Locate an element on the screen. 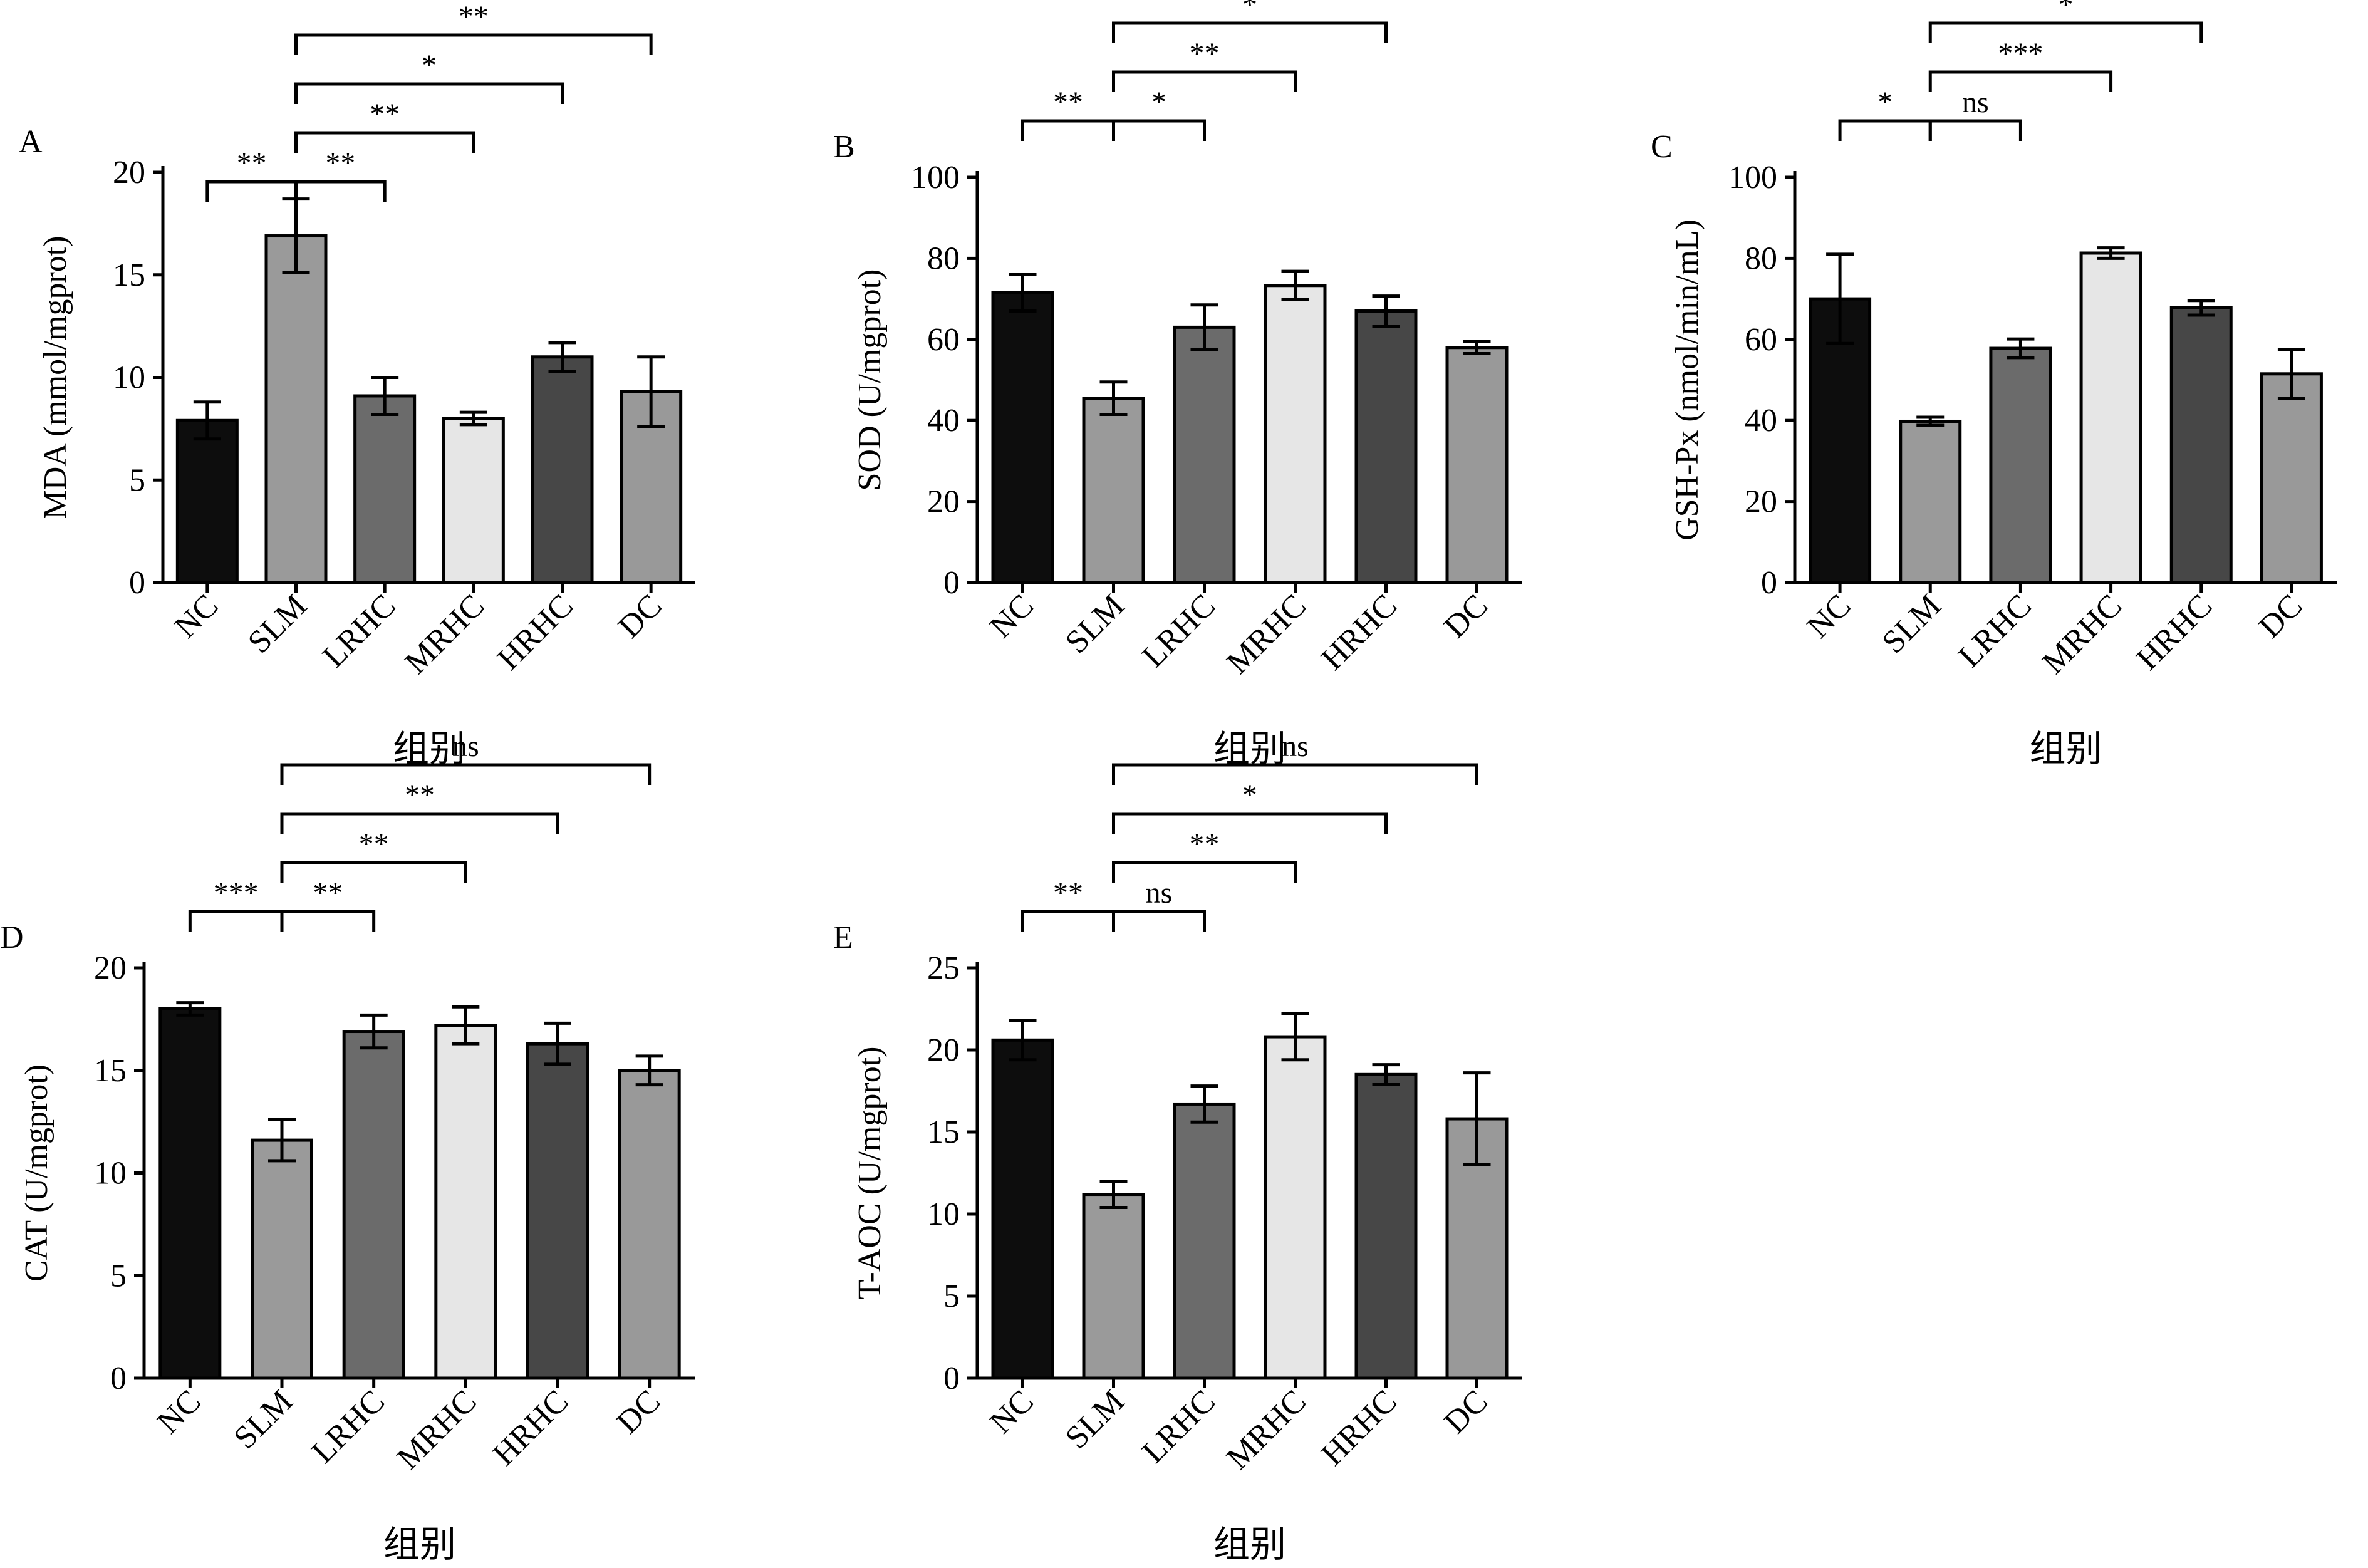 The width and height of the screenshot is (2368, 1568). y-tick-label: 60 is located at coordinates (943, 340).